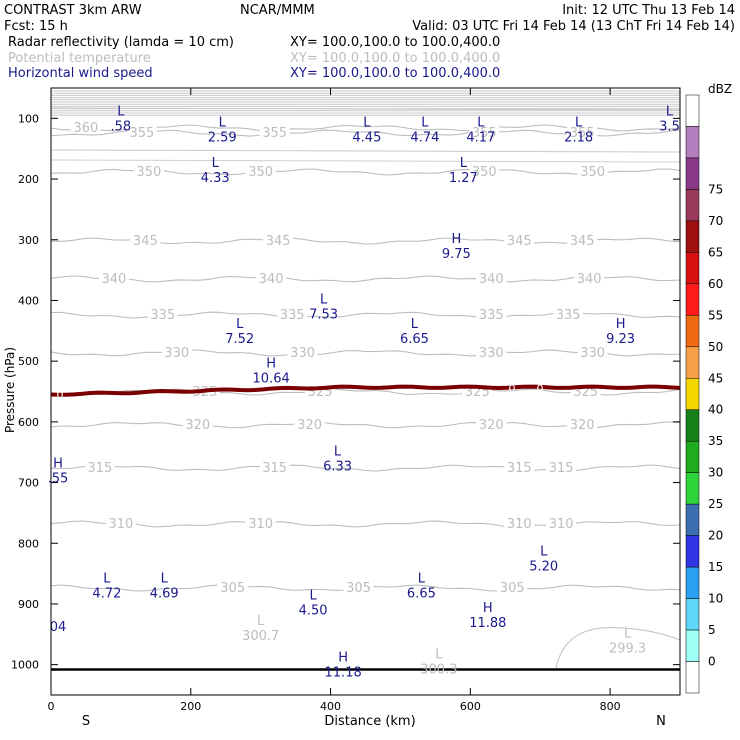  I want to click on extremum-value-label: 04, so click(58, 627).